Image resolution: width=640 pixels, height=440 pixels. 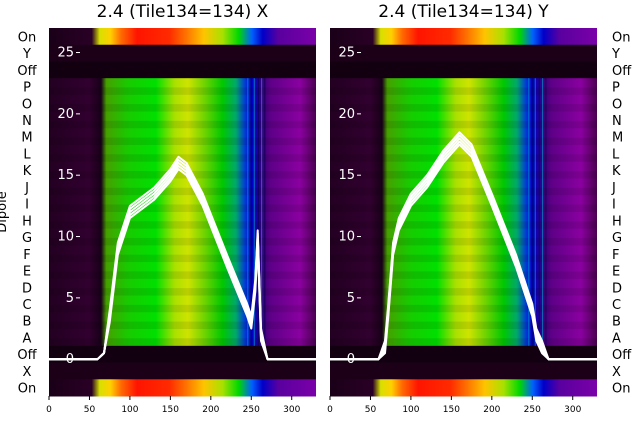 What do you see at coordinates (183, 12) in the screenshot?
I see `chart-title: 2.4 (Tile134=134) X` at bounding box center [183, 12].